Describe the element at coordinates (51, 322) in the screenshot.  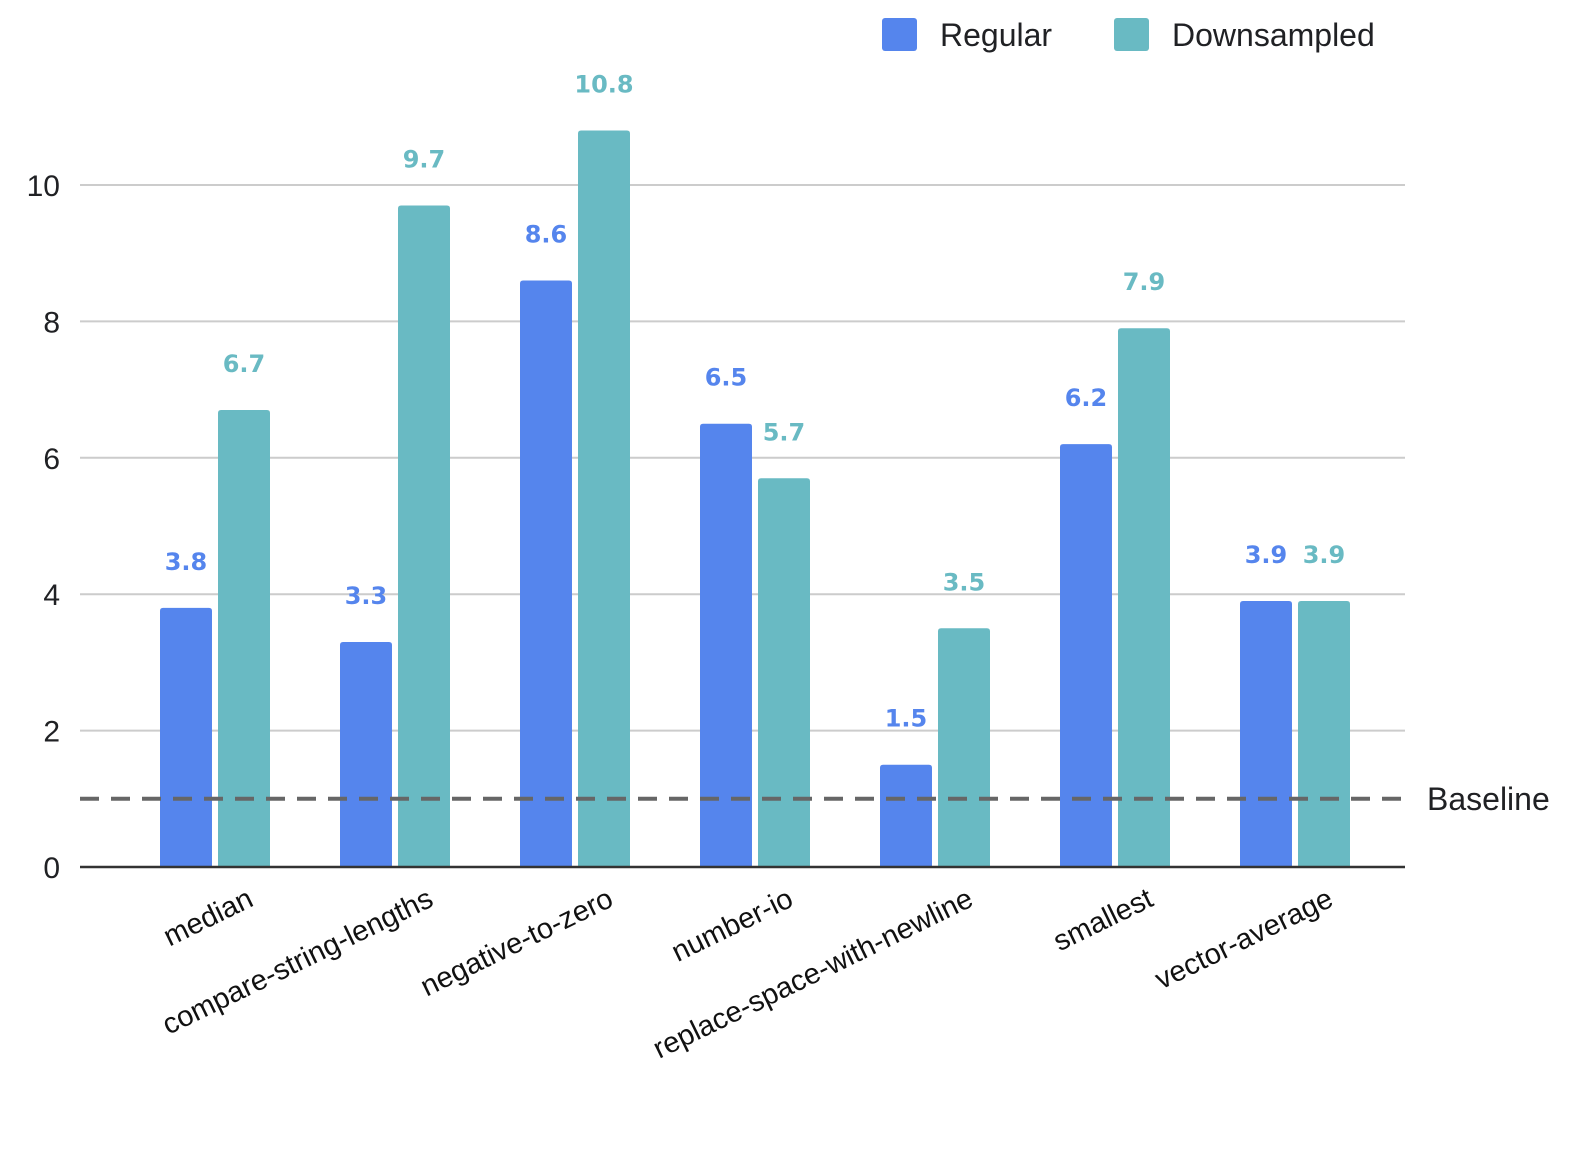
I see `y-tick-label: 8` at that location.